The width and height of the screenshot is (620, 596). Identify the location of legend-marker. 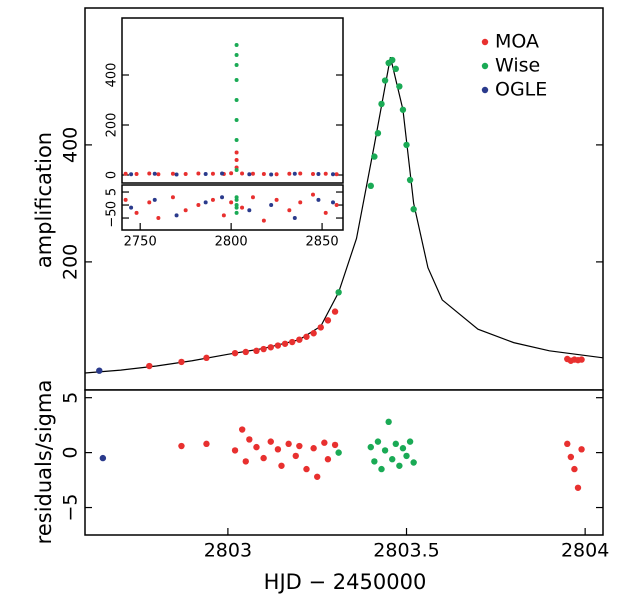
(485, 42).